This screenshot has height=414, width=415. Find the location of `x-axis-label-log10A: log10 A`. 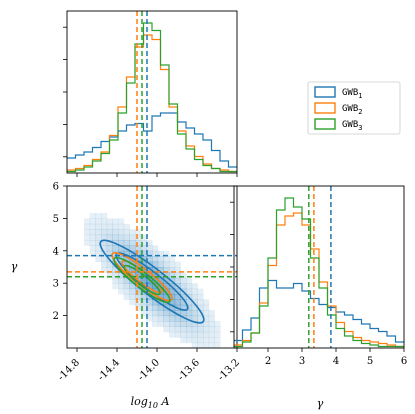

x-axis-label-log10A: log10 A is located at coordinates (150, 402).